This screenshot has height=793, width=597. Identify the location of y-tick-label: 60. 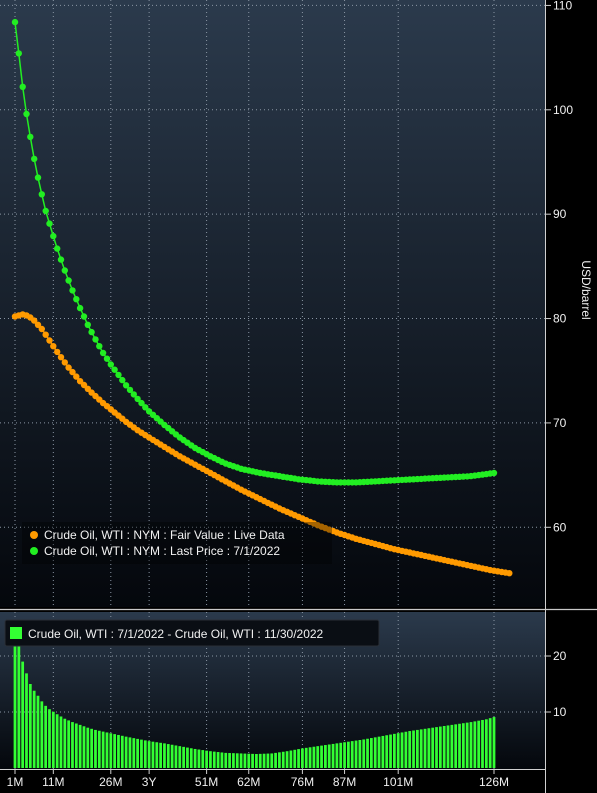
(560, 527).